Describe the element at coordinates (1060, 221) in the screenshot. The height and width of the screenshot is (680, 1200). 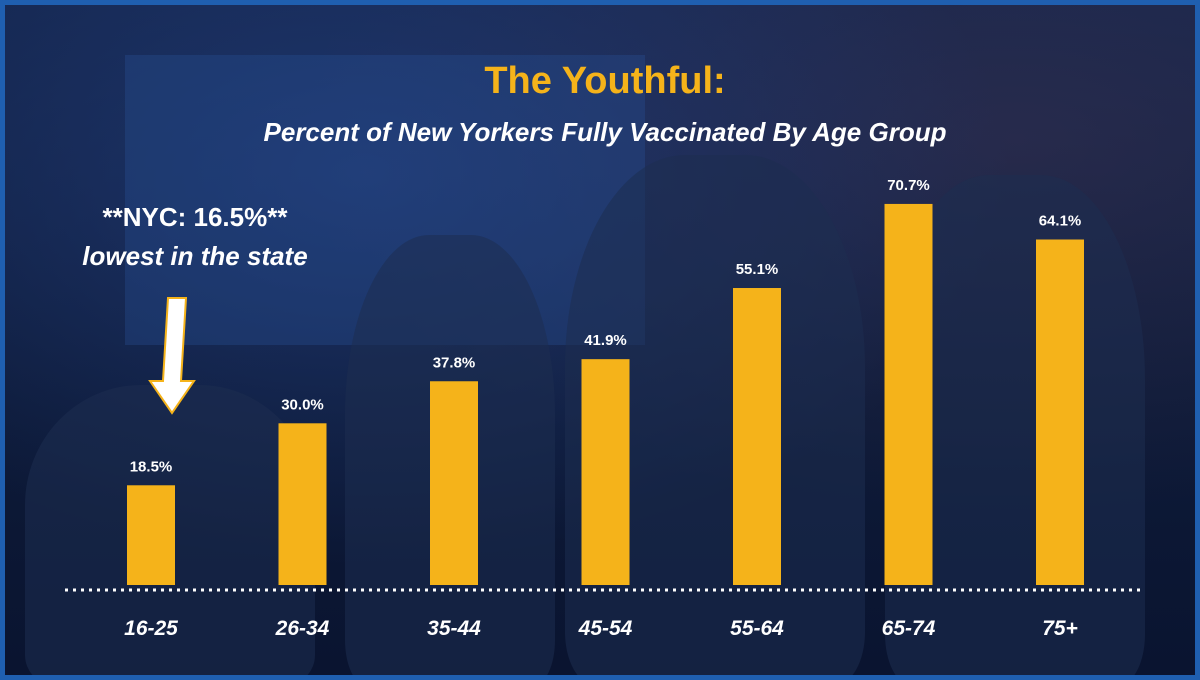
I see `value-label-75+: 64.1%` at that location.